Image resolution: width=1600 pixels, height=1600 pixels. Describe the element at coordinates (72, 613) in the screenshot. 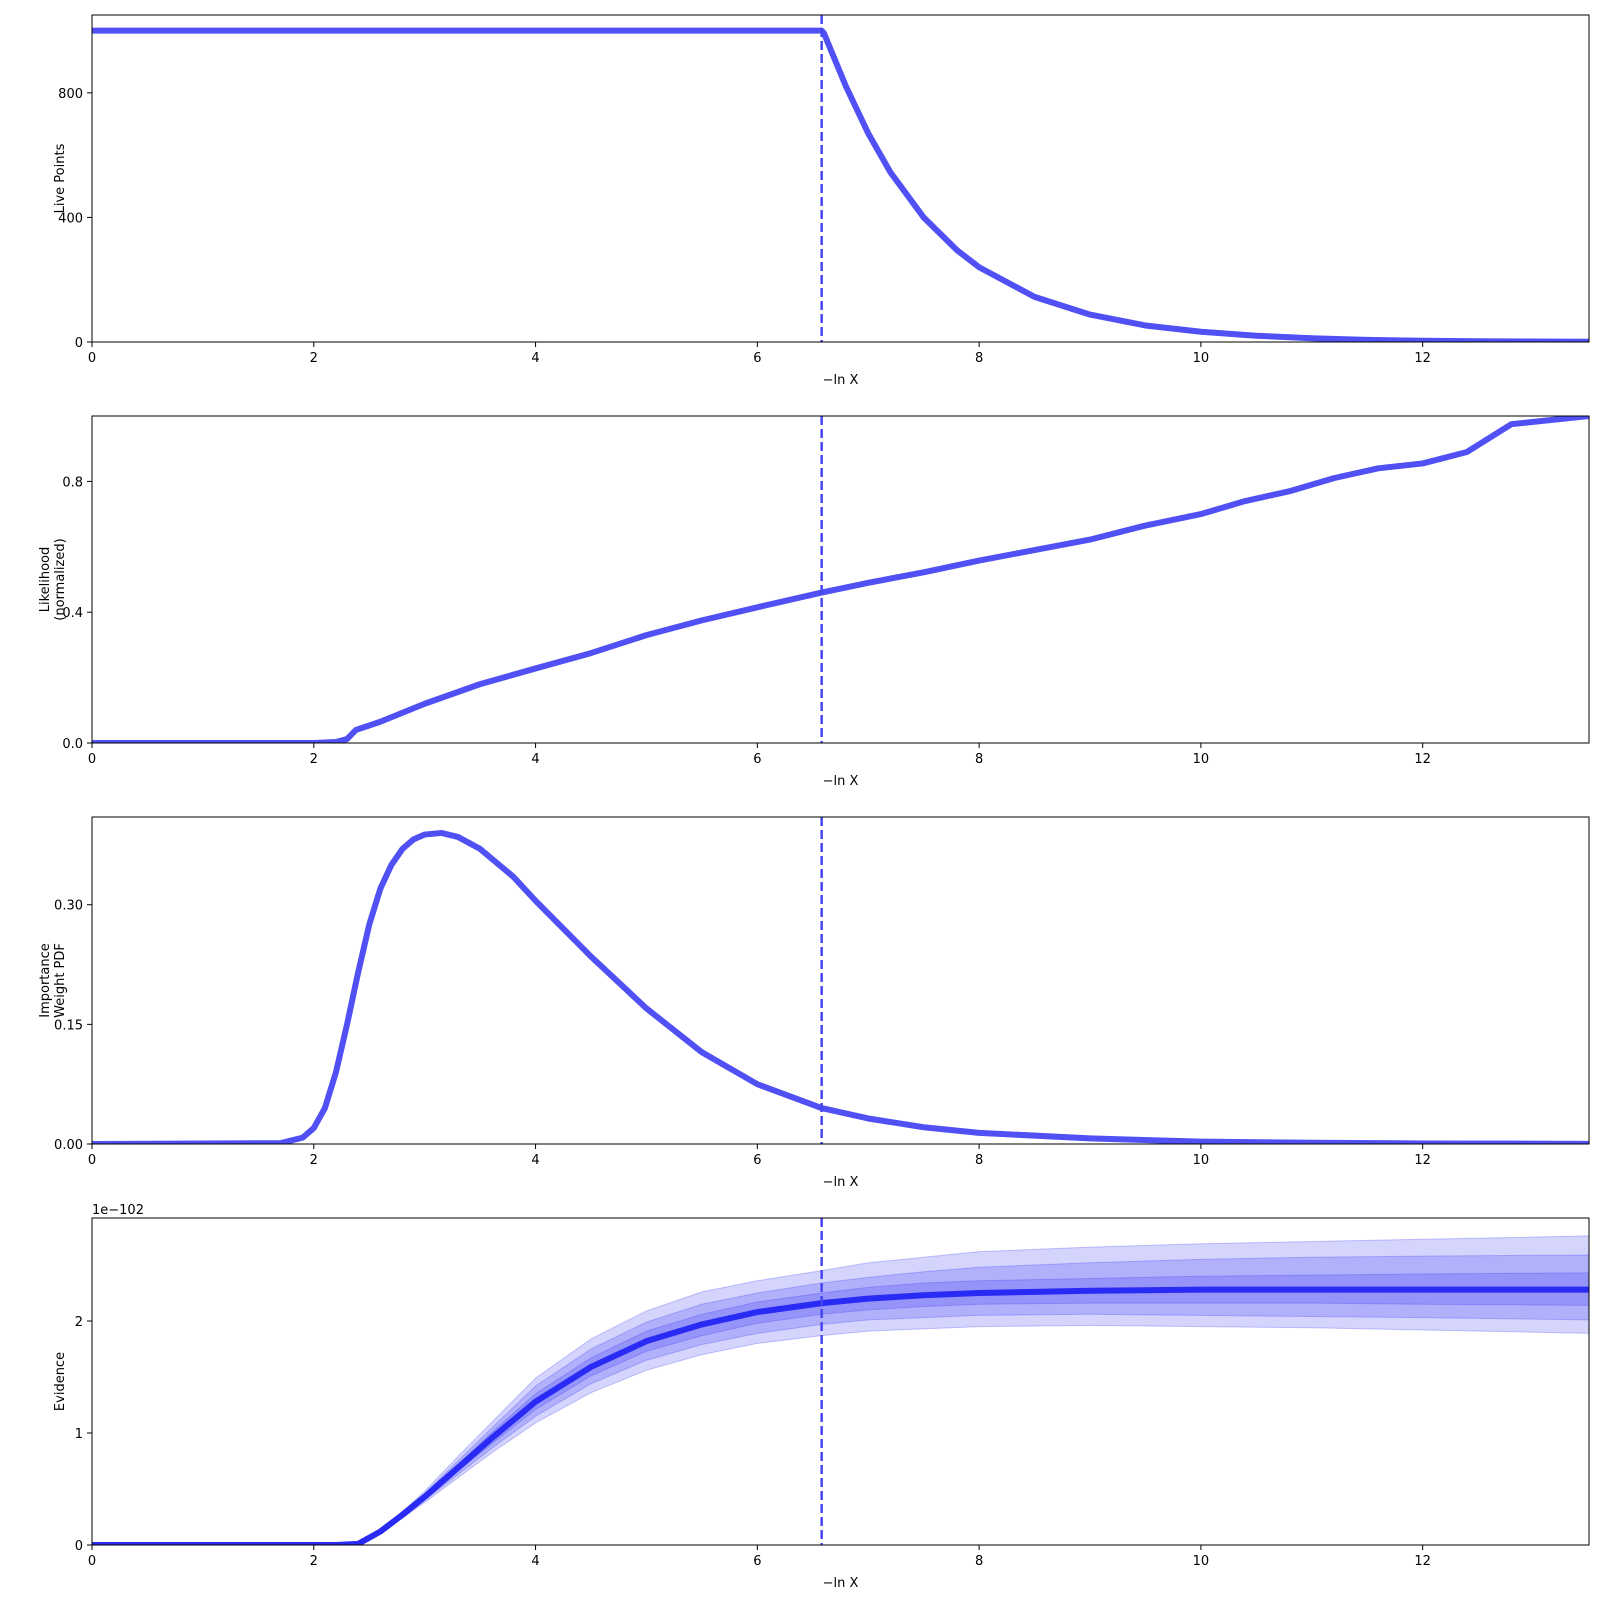

I see `y-tick-label: 0.4` at that location.